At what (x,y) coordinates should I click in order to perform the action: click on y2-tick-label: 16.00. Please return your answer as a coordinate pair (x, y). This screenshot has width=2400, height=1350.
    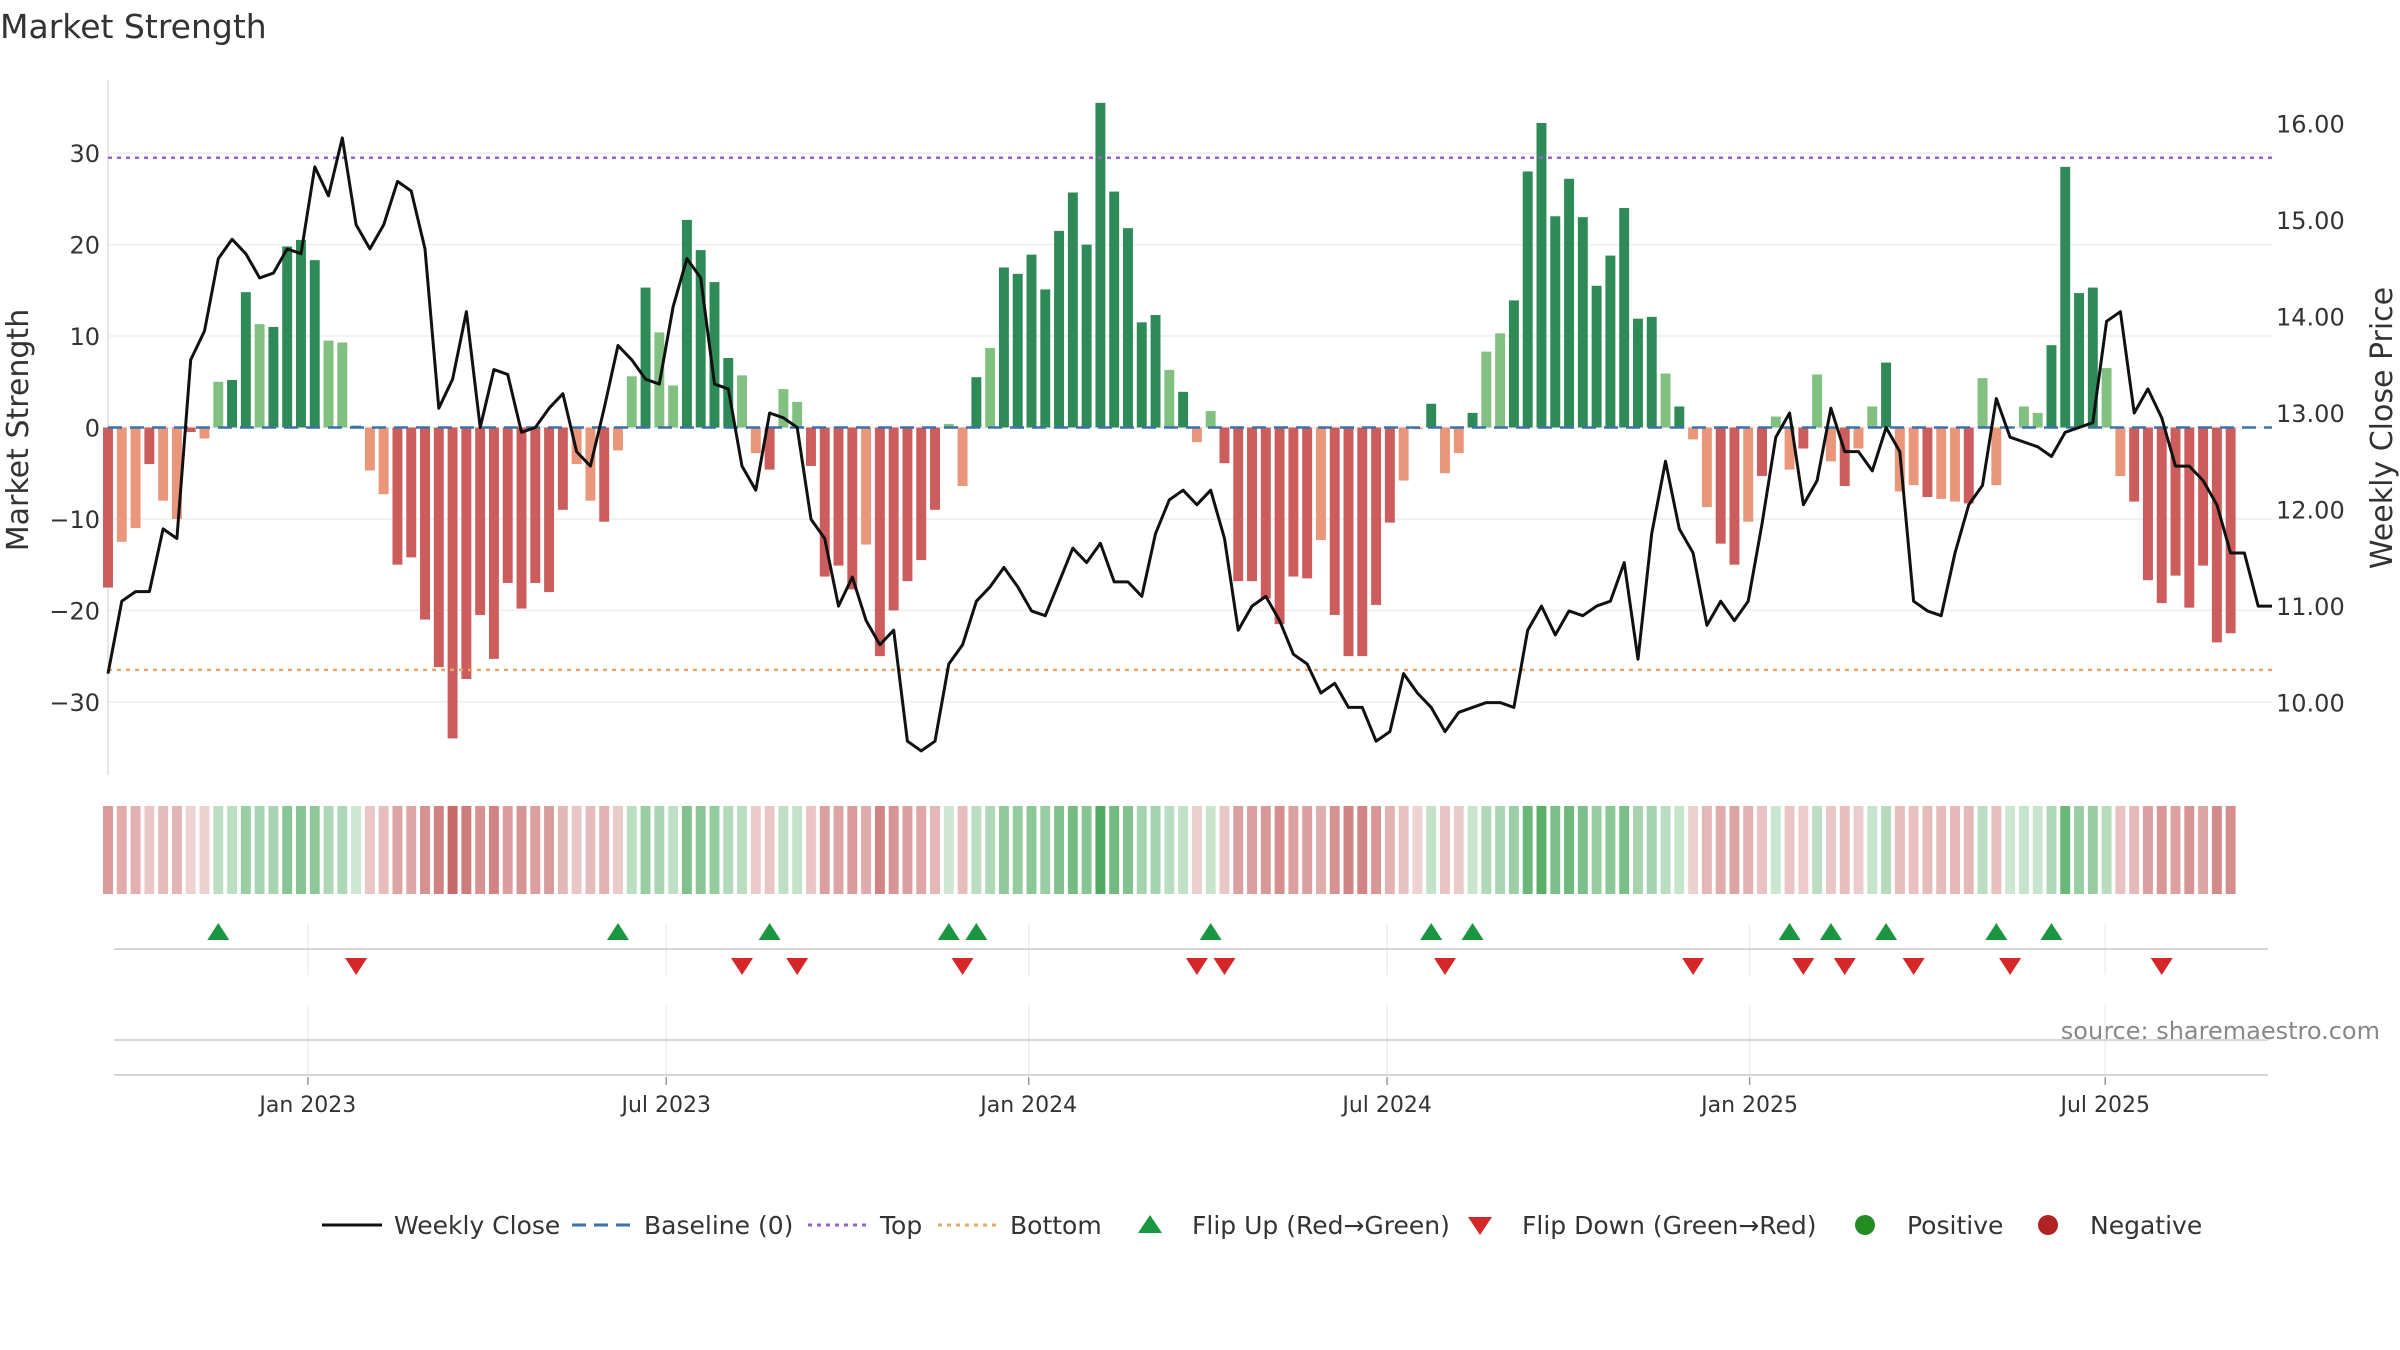
    Looking at the image, I should click on (2310, 124).